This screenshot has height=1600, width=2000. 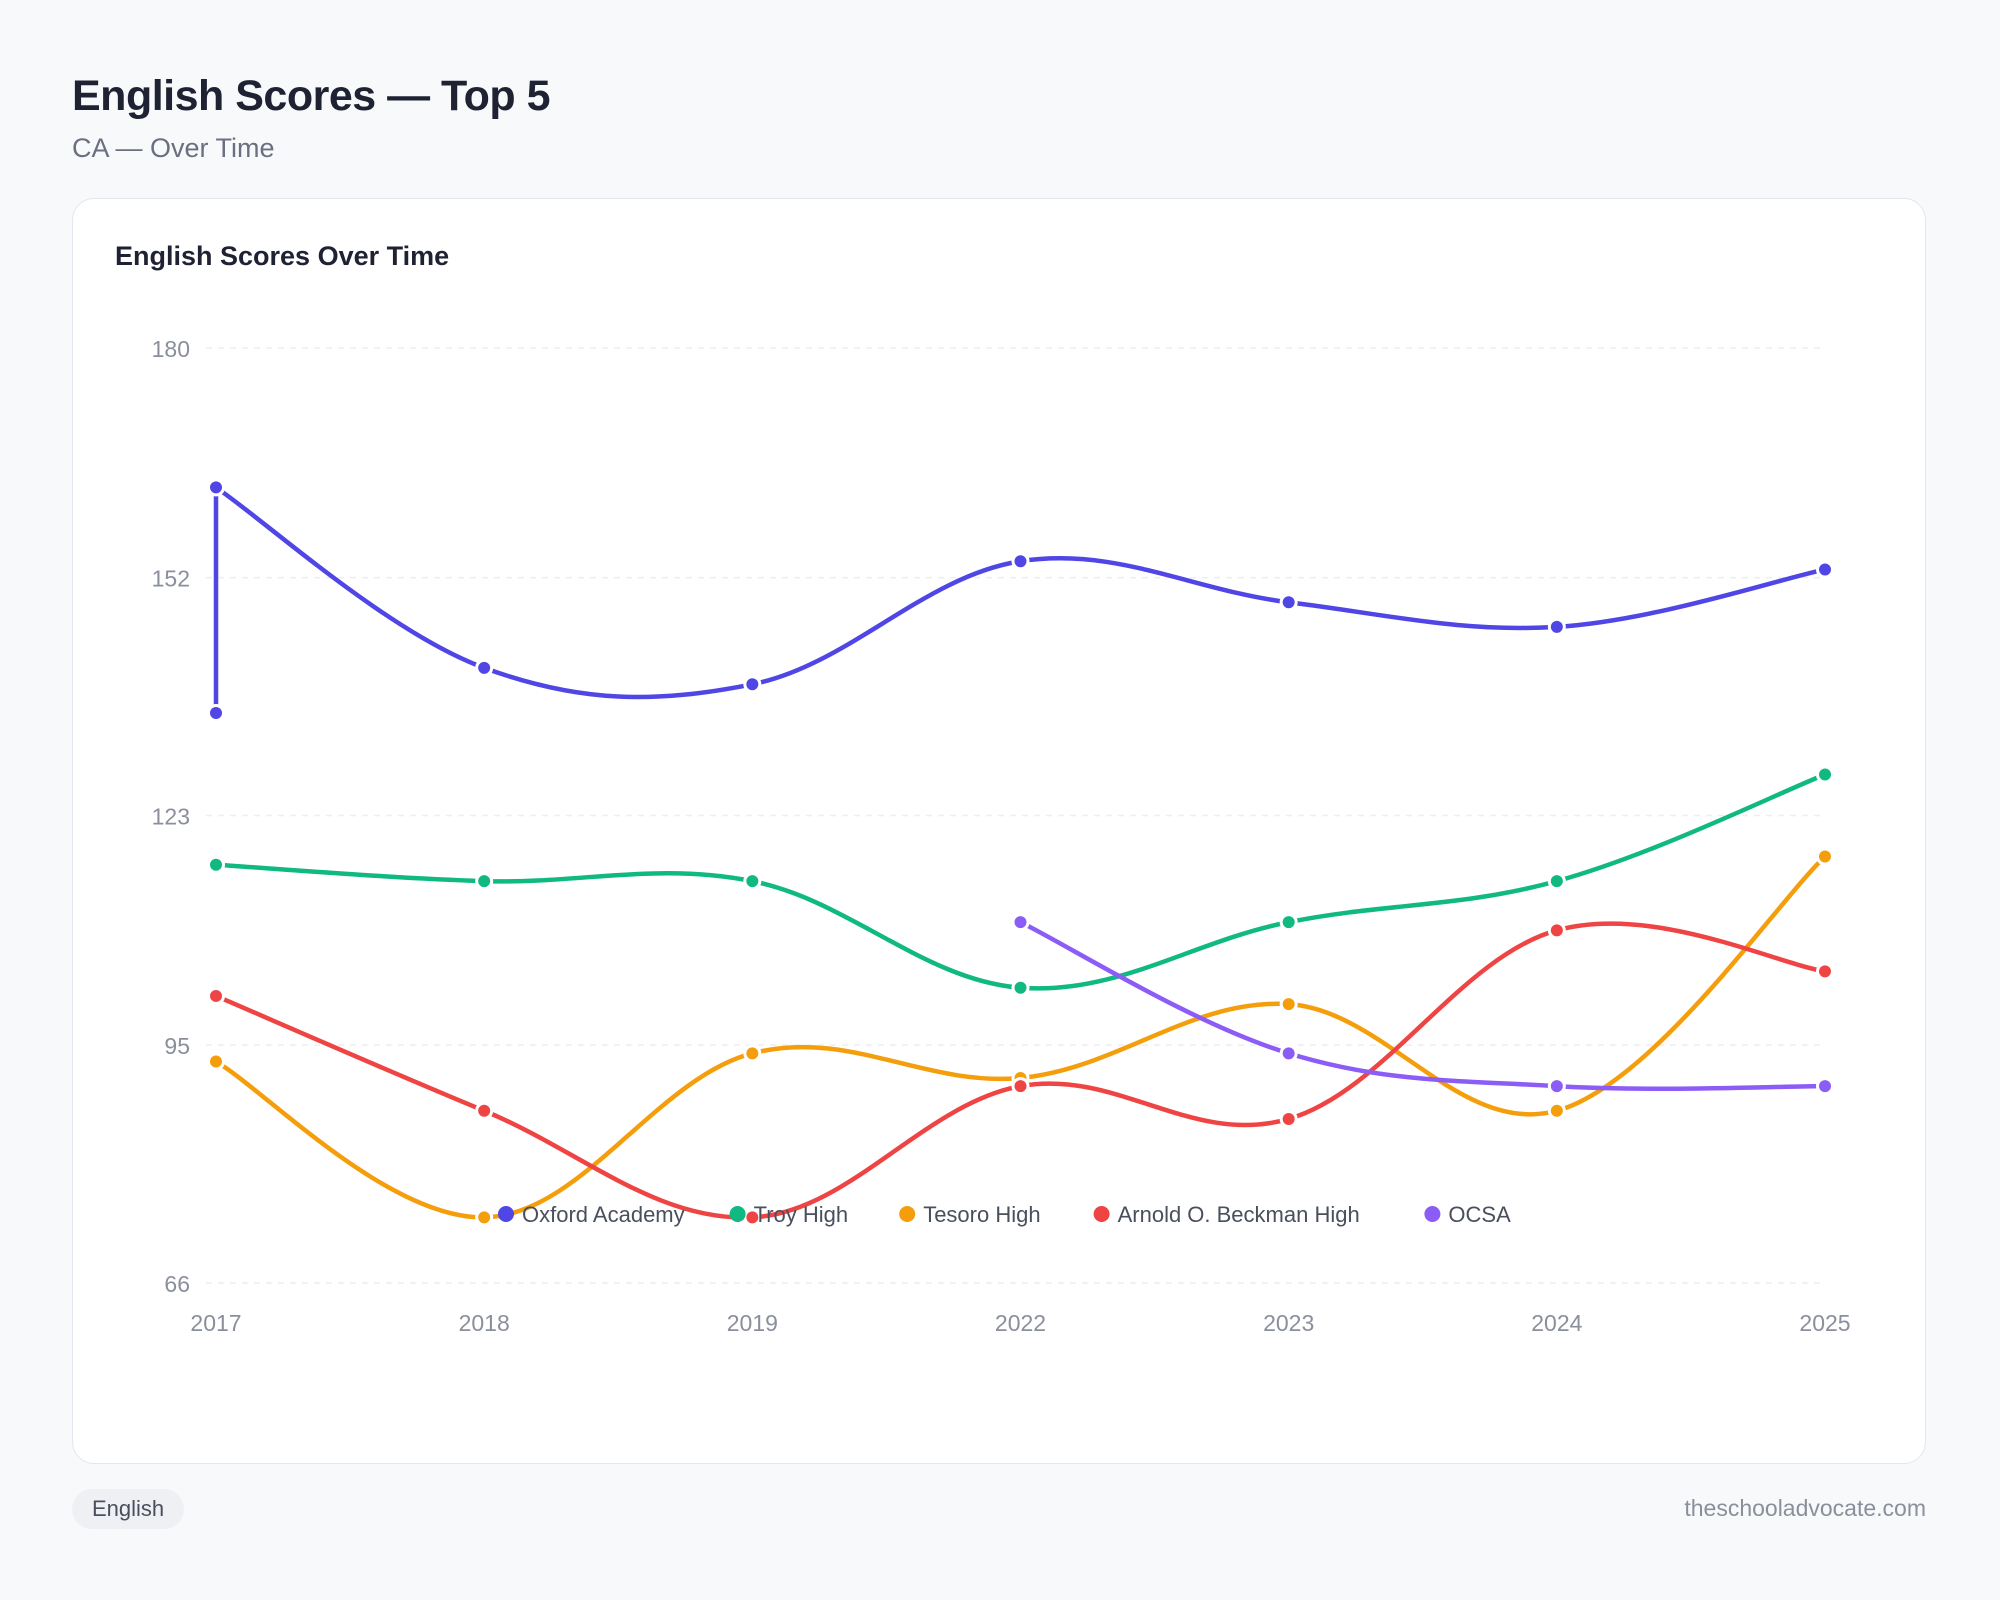 I want to click on series-line-ocsa, so click(x=1423, y=1005).